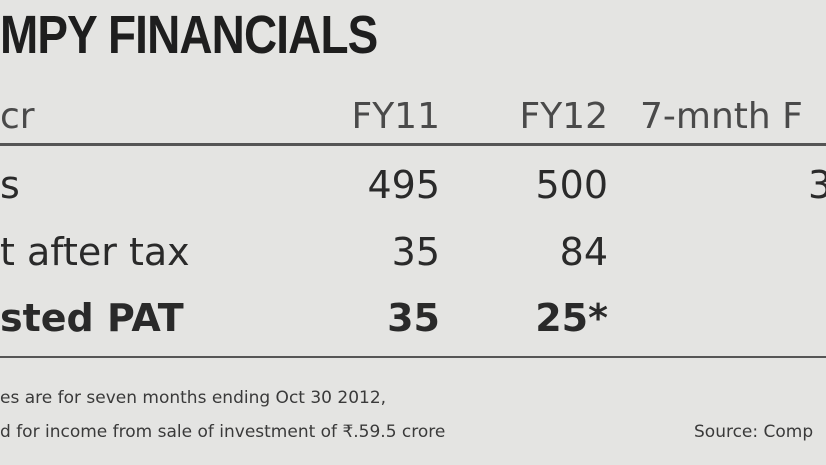 The image size is (826, 465). I want to click on row-label: t after tax, so click(95, 252).